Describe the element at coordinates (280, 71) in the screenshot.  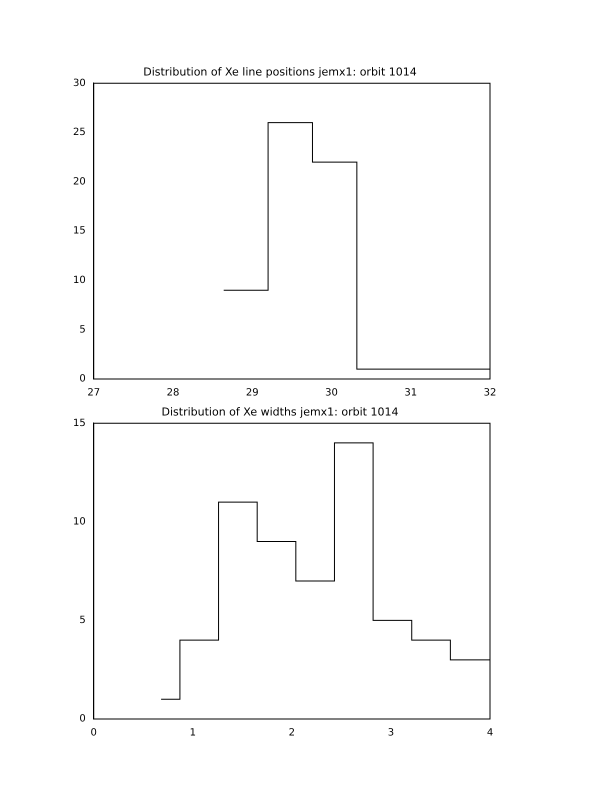
I see `chart-title: Distribution of Xe line positions jemx1: orbit 1014` at that location.